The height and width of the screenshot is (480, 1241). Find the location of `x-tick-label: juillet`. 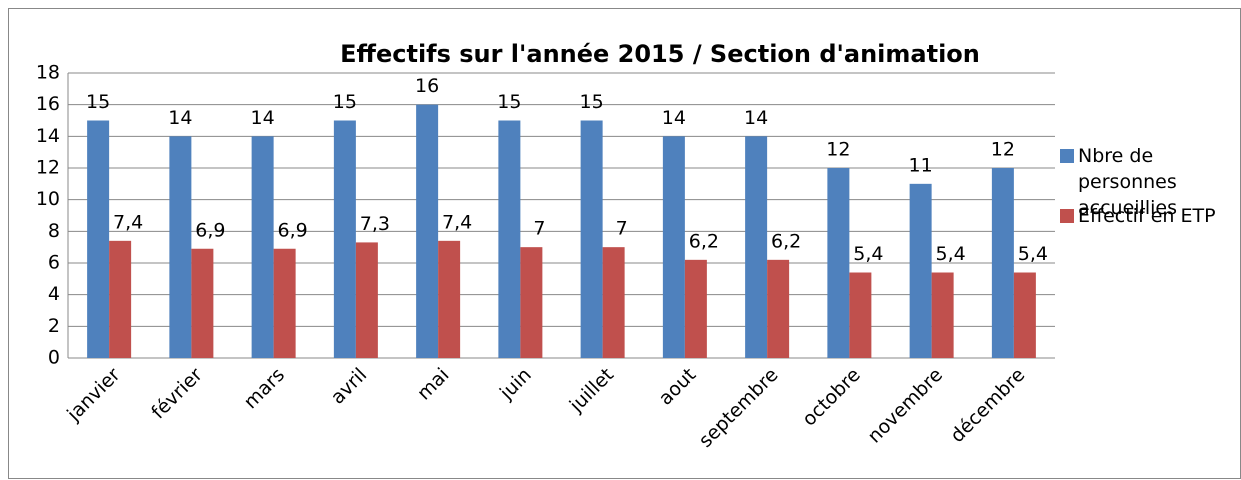

x-tick-label: juillet is located at coordinates (591, 390).